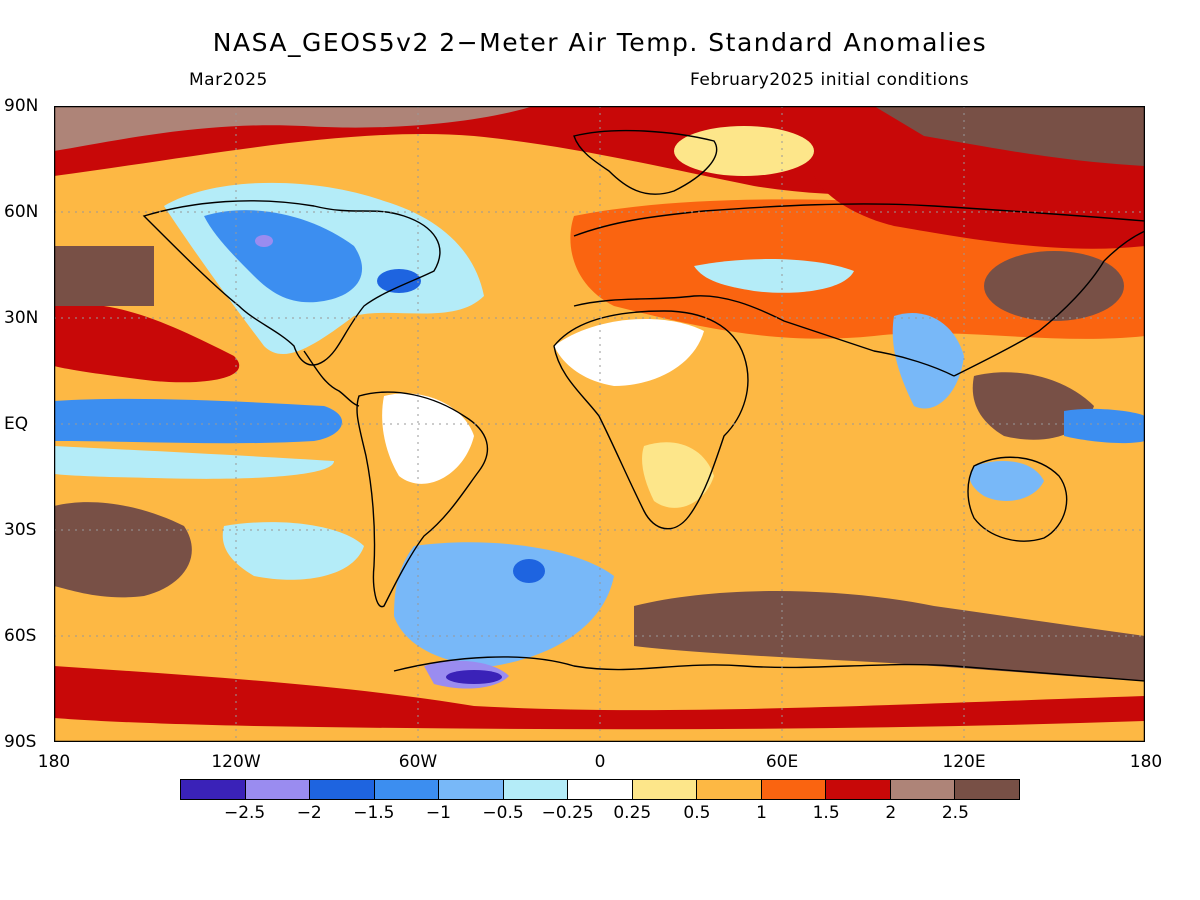 The image size is (1200, 900). Describe the element at coordinates (331, 378) in the screenshot. I see `central-america-coast` at that location.